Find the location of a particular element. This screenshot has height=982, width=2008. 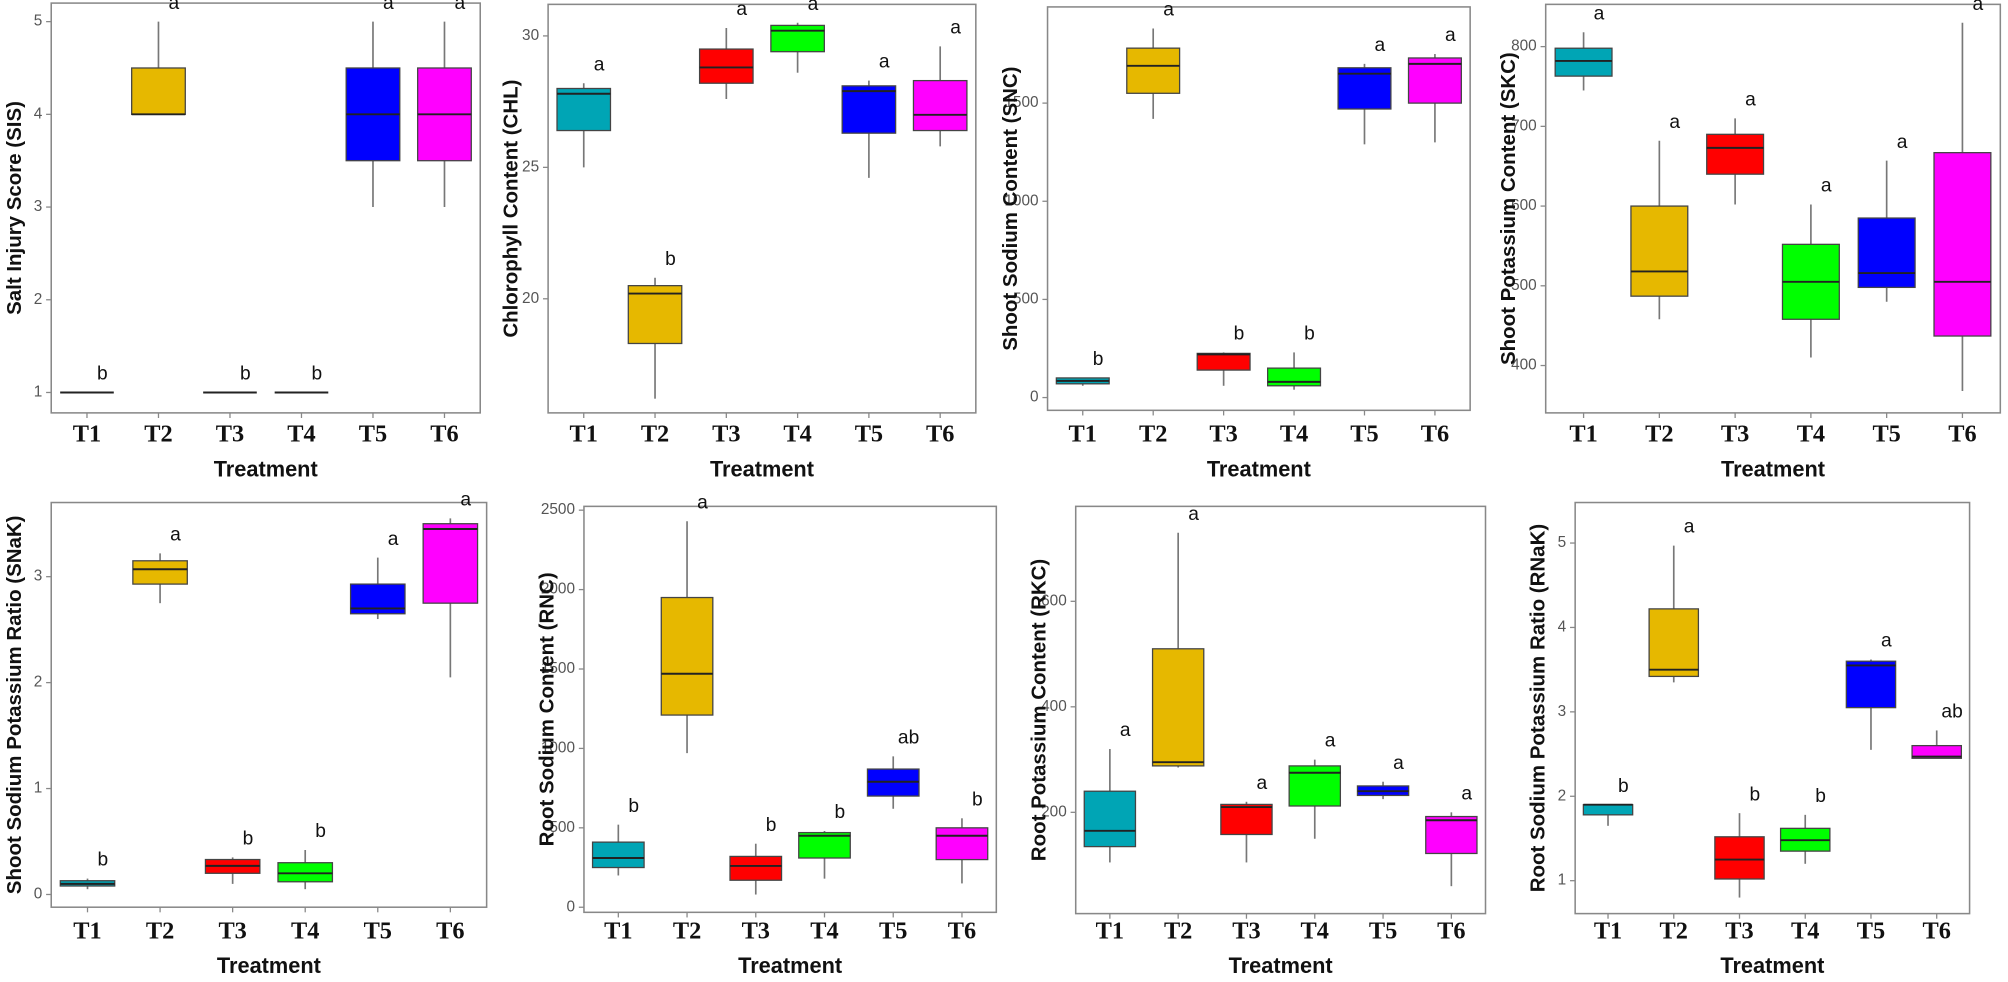

y-axis-label: Salt Injury Score (SIS) is located at coordinates (14, 208).